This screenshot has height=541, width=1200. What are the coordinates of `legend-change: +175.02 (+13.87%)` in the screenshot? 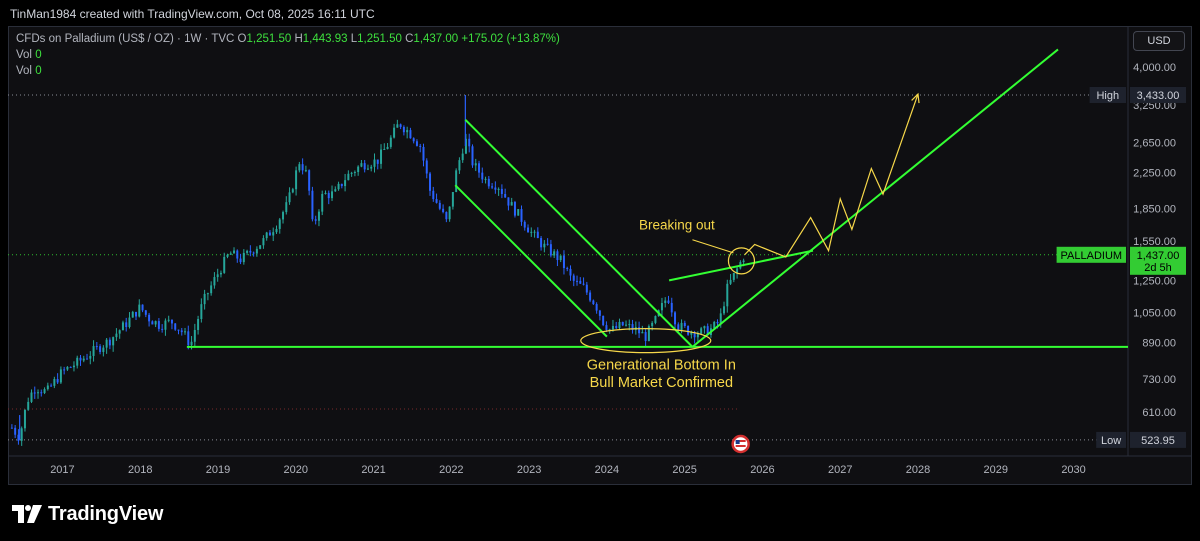 It's located at (510, 39).